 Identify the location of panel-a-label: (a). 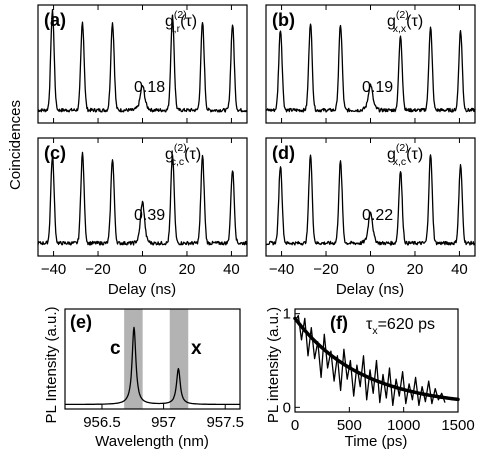
(55, 20).